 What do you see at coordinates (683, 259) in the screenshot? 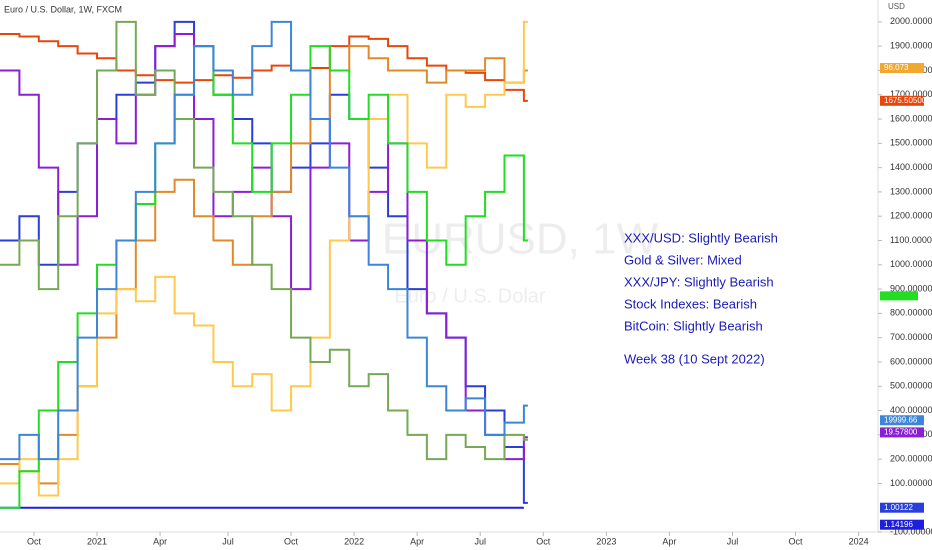
I see `annotation: Gold & Silver: Mixed` at bounding box center [683, 259].